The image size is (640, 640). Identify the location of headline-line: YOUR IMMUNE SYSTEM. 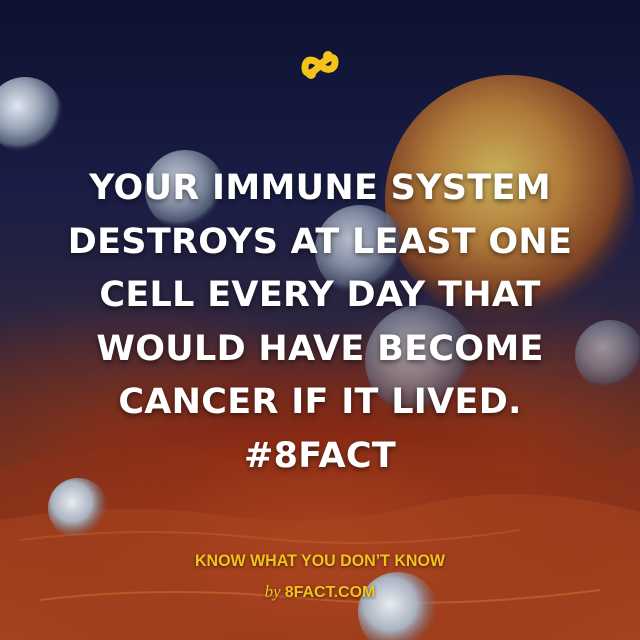
(320, 188).